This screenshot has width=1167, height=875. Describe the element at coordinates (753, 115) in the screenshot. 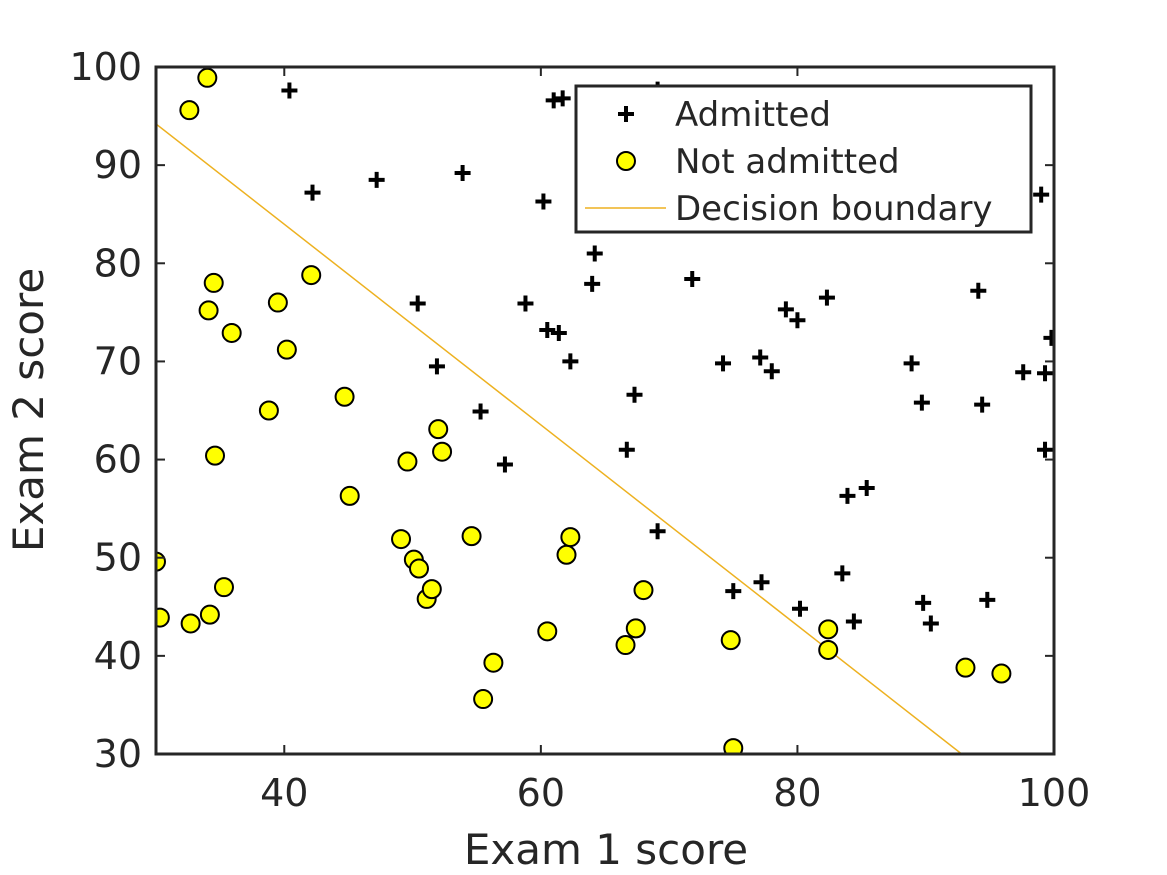

I see `legend-label: Admitted` at that location.